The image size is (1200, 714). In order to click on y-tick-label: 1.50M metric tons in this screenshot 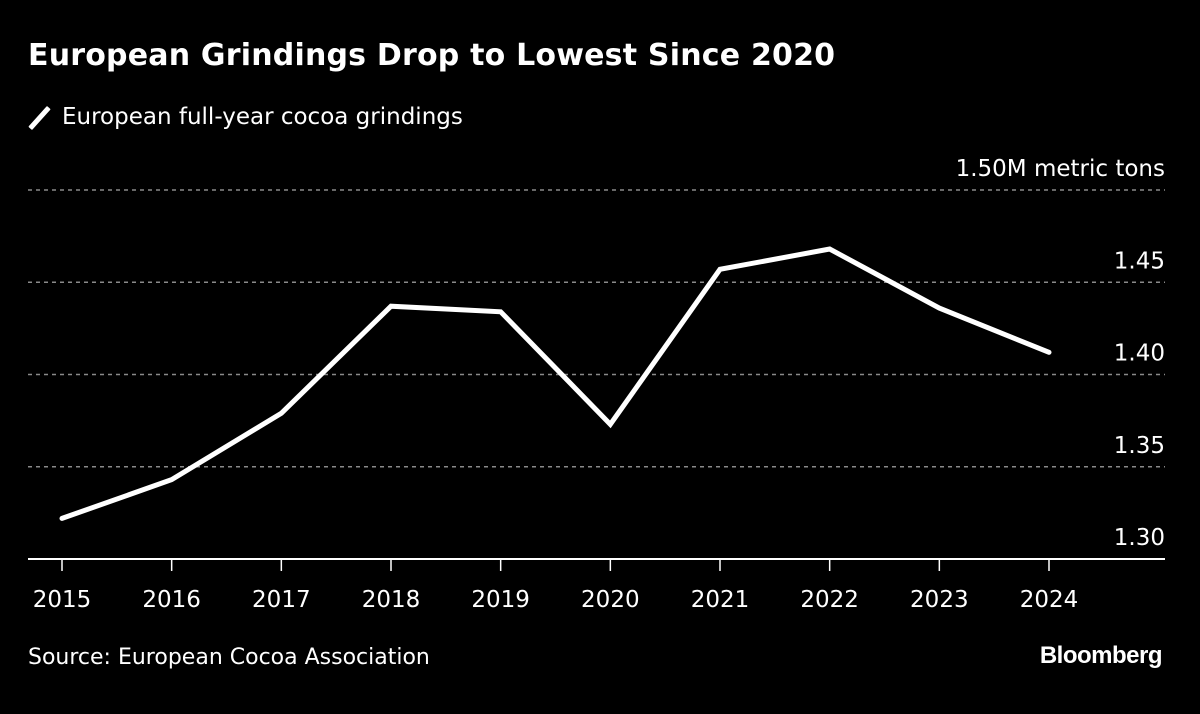, I will do `click(1060, 169)`.